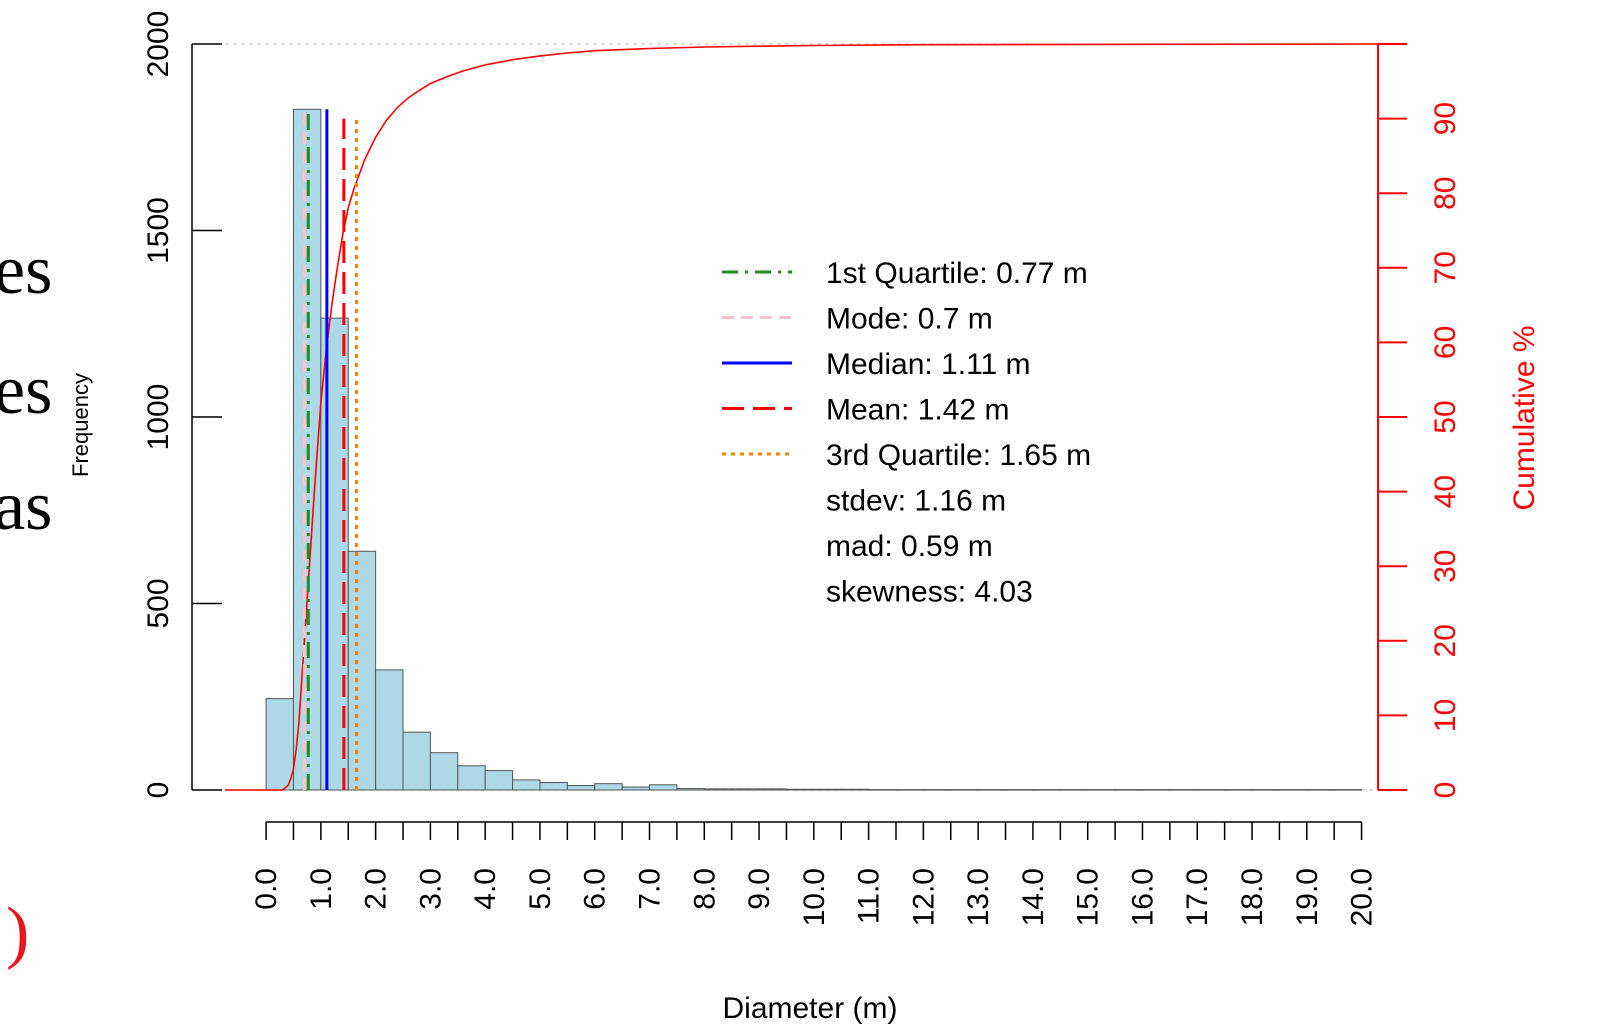  Describe the element at coordinates (1445, 790) in the screenshot. I see `y2-tick-label: 0` at that location.